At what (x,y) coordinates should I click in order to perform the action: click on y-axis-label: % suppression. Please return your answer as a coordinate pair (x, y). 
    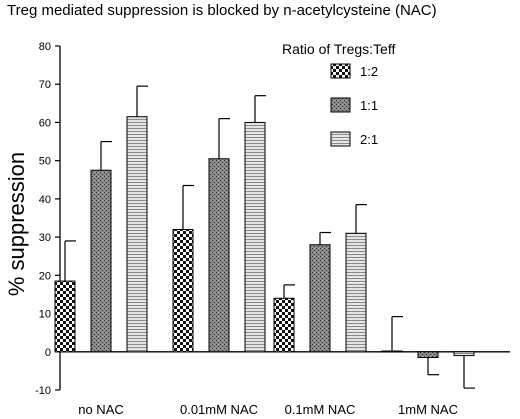
    Looking at the image, I should click on (16, 224).